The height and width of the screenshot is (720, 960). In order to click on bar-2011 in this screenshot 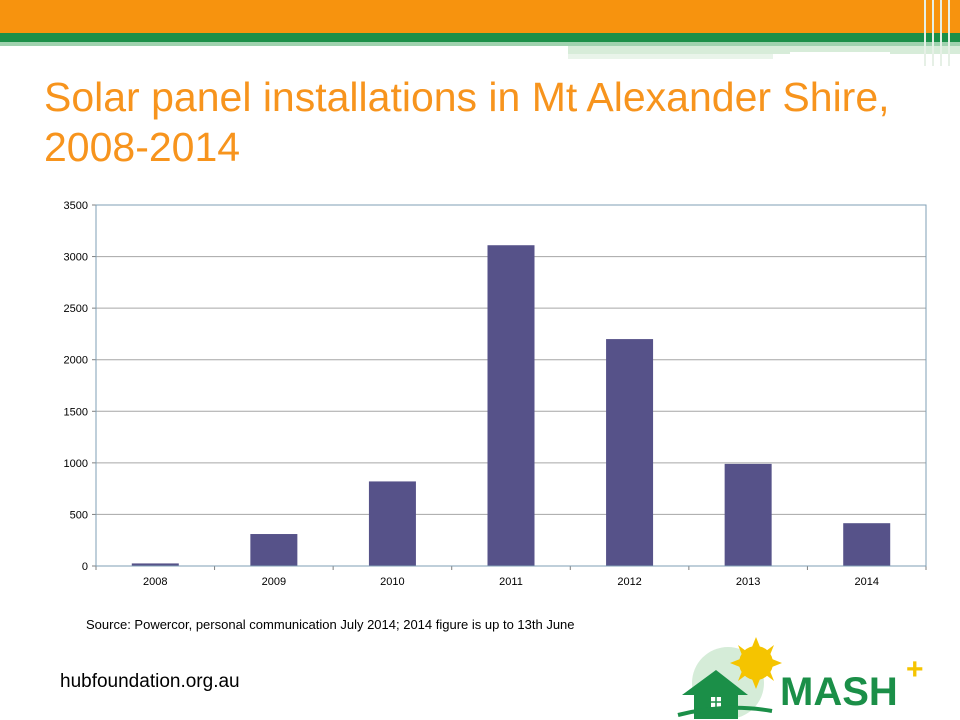, I will do `click(511, 405)`.